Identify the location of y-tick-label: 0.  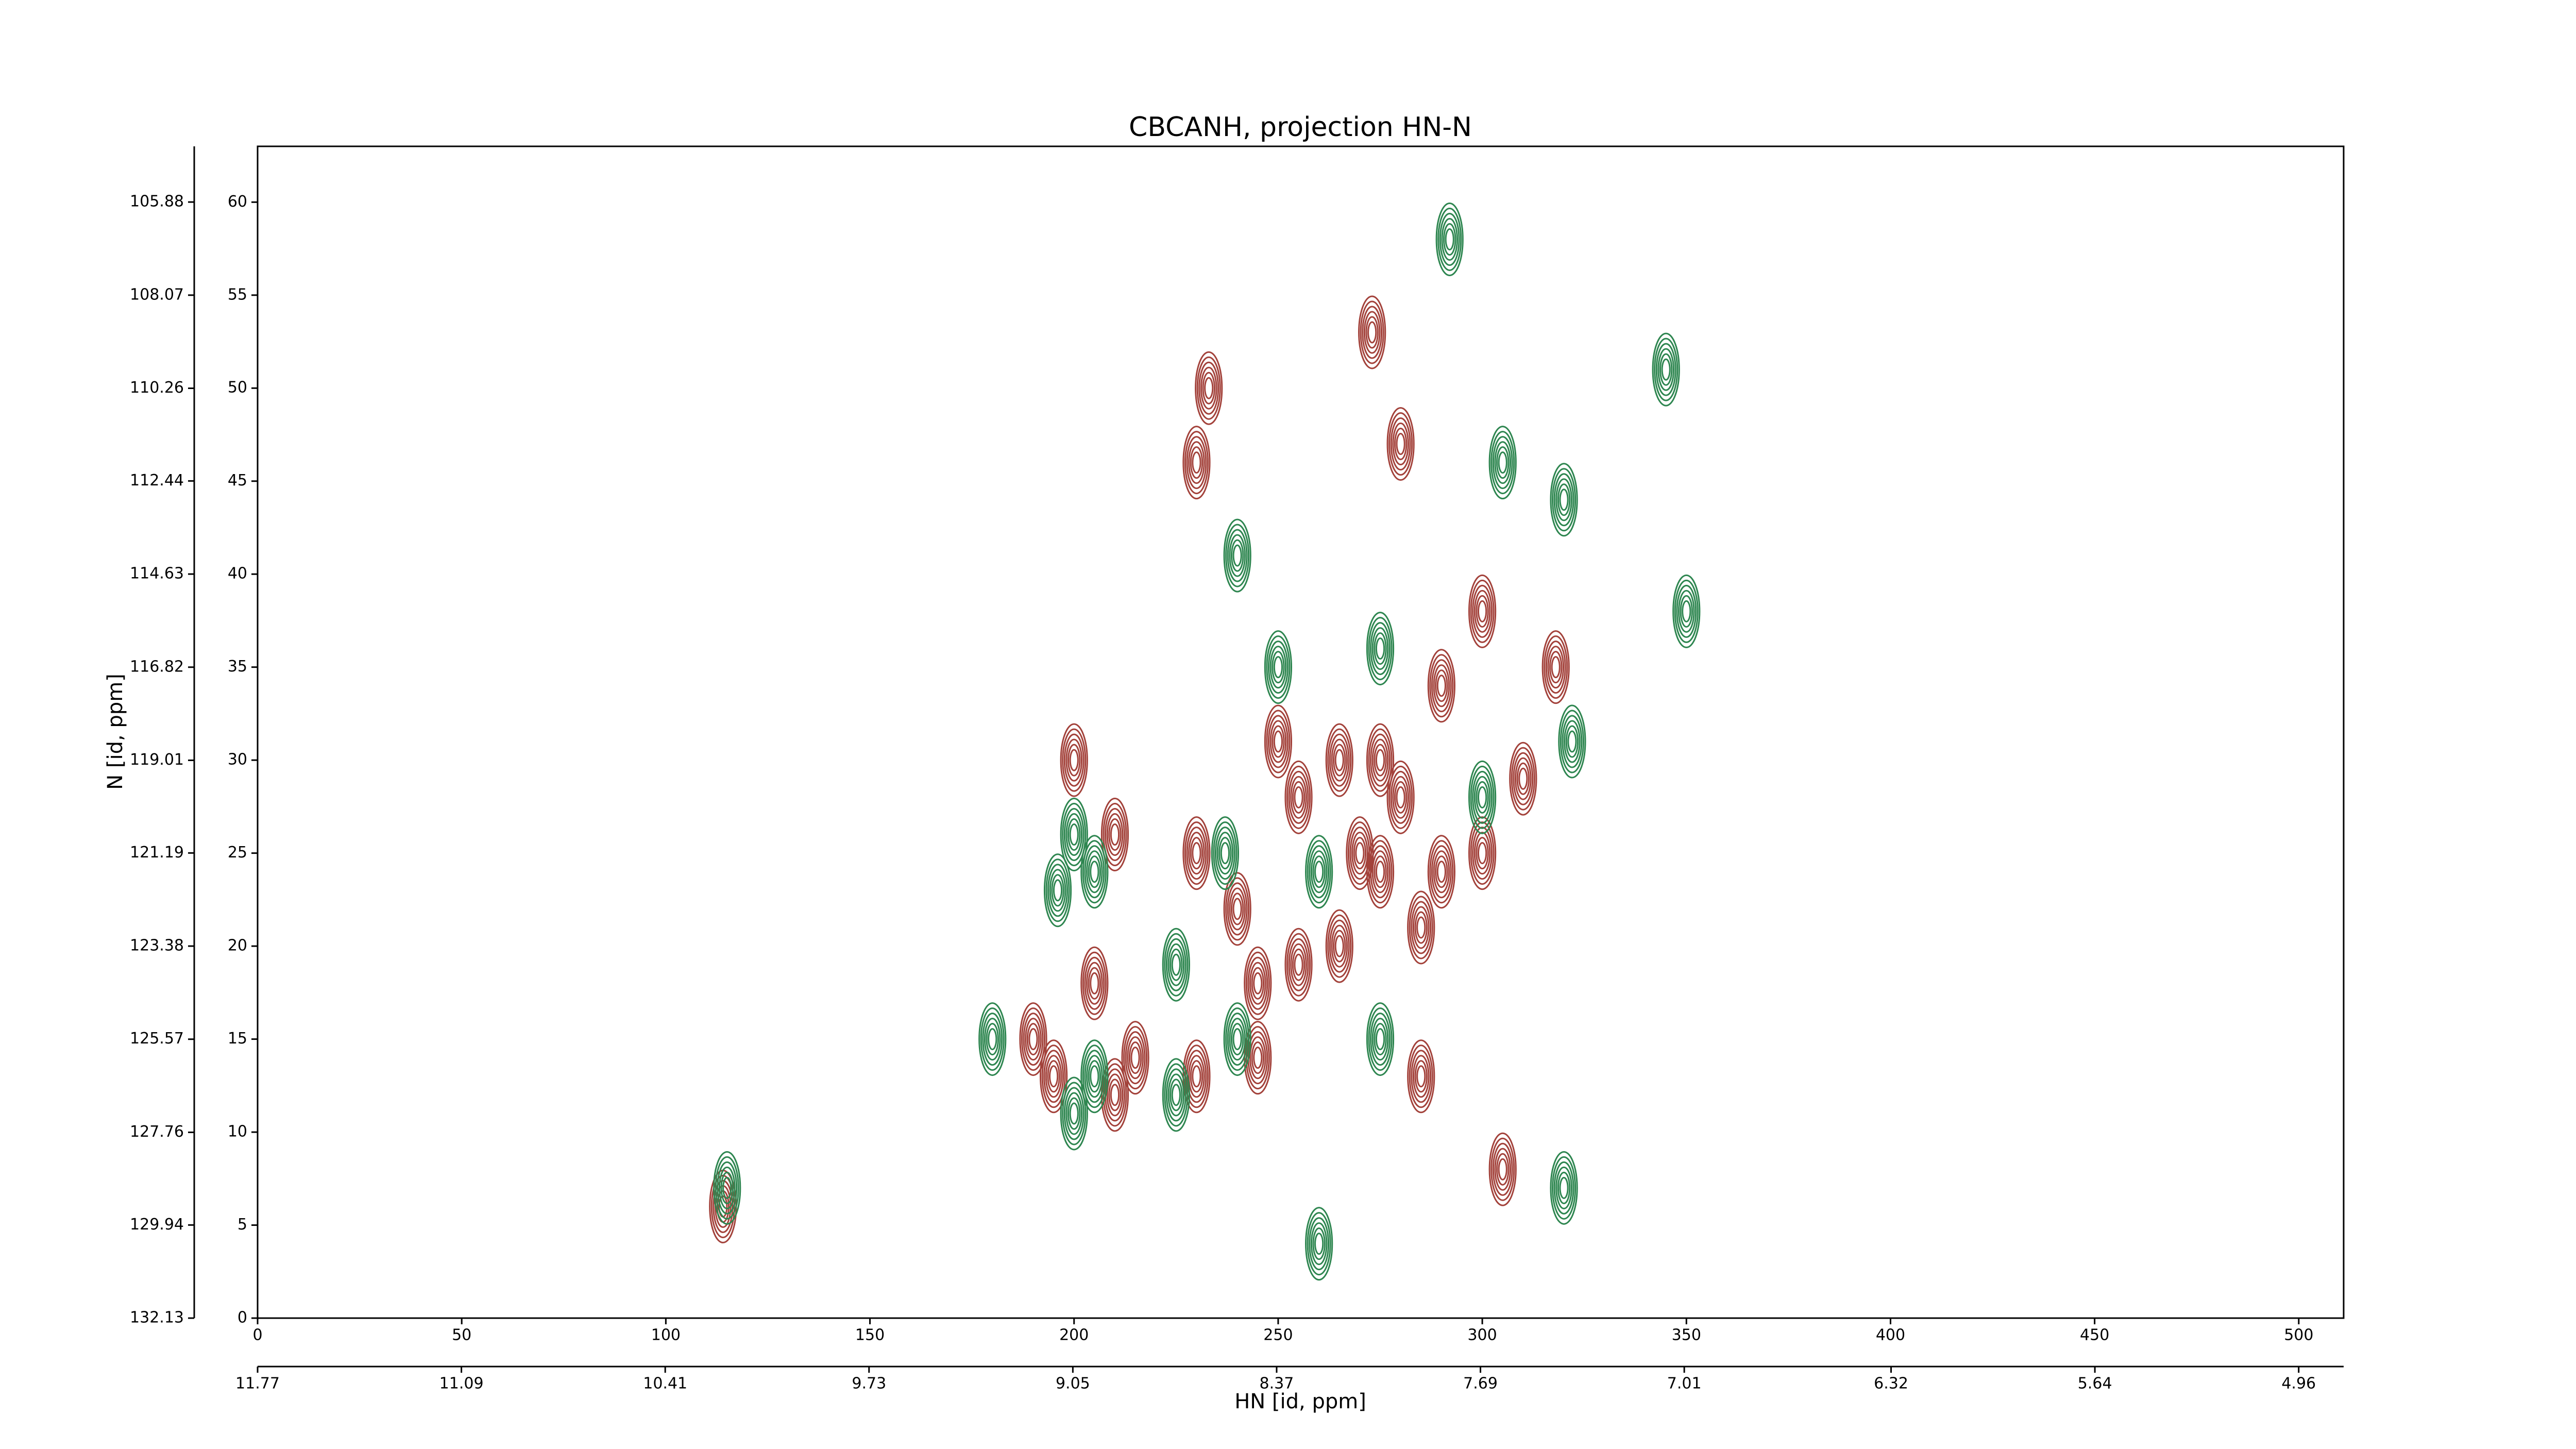
(242, 1318).